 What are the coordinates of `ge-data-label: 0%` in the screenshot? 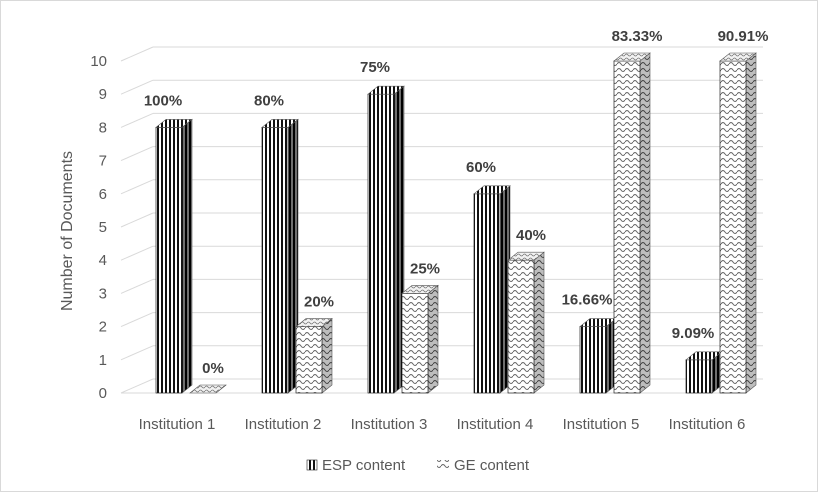 It's located at (213, 368).